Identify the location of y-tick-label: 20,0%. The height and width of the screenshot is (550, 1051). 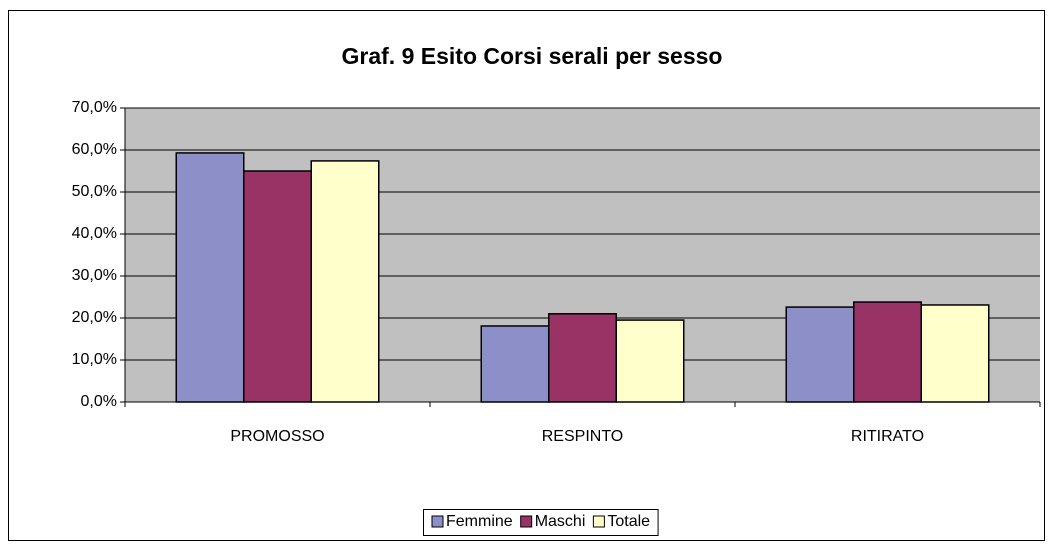
(94, 317).